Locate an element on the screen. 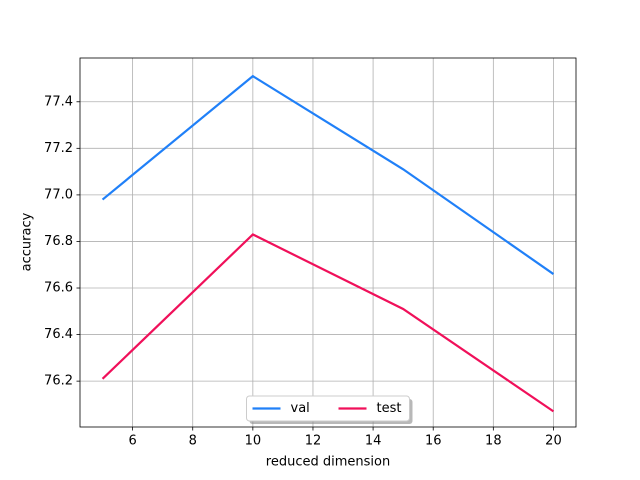 The width and height of the screenshot is (640, 480). y-tick-label: 76.2 is located at coordinates (58, 381).